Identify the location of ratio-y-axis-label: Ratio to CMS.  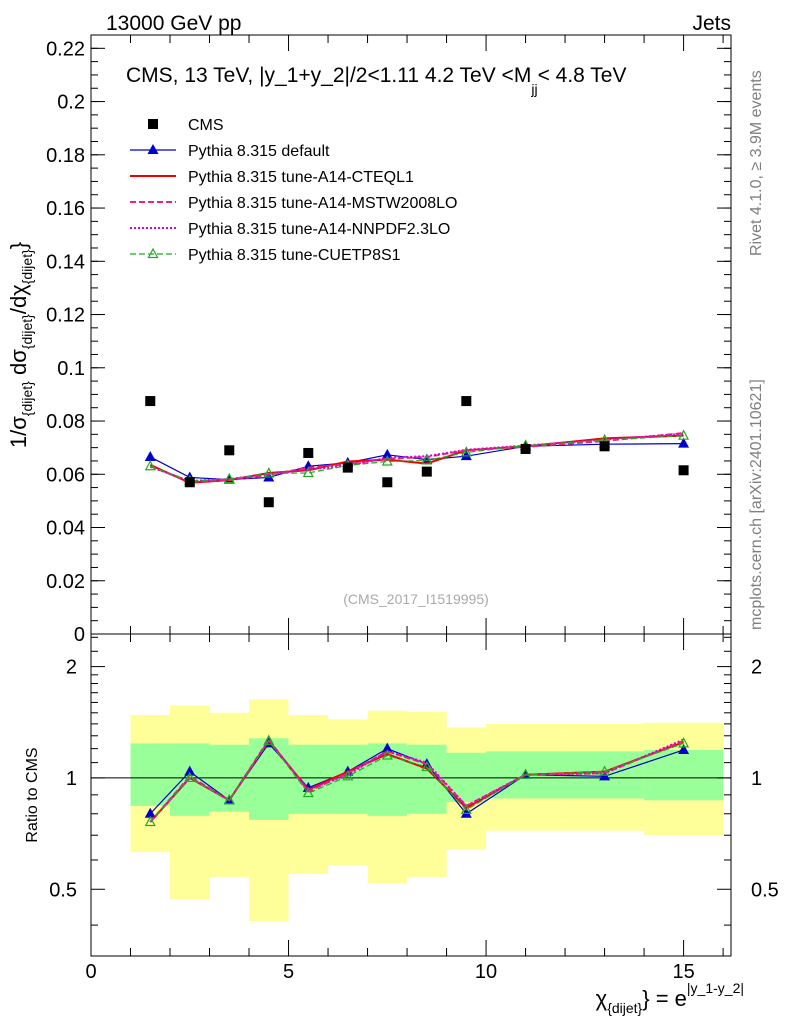
(32, 794).